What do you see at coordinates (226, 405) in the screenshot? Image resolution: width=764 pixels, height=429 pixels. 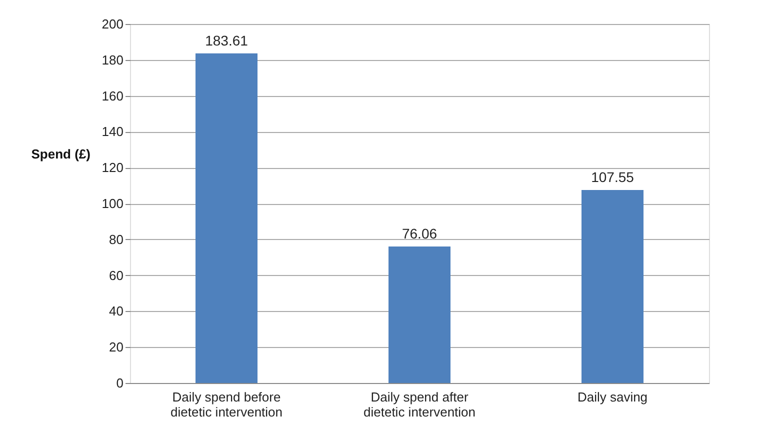 I see `x-tick-label: Daily spend before dietetic intervention` at bounding box center [226, 405].